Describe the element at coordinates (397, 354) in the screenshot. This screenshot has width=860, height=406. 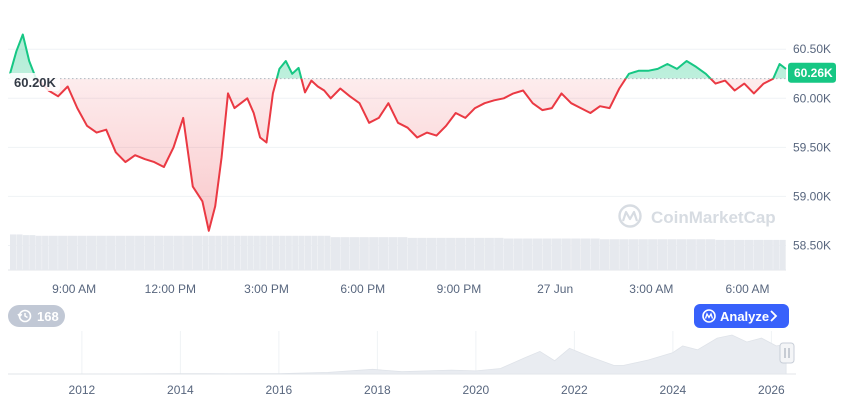
I see `navigator-area` at that location.